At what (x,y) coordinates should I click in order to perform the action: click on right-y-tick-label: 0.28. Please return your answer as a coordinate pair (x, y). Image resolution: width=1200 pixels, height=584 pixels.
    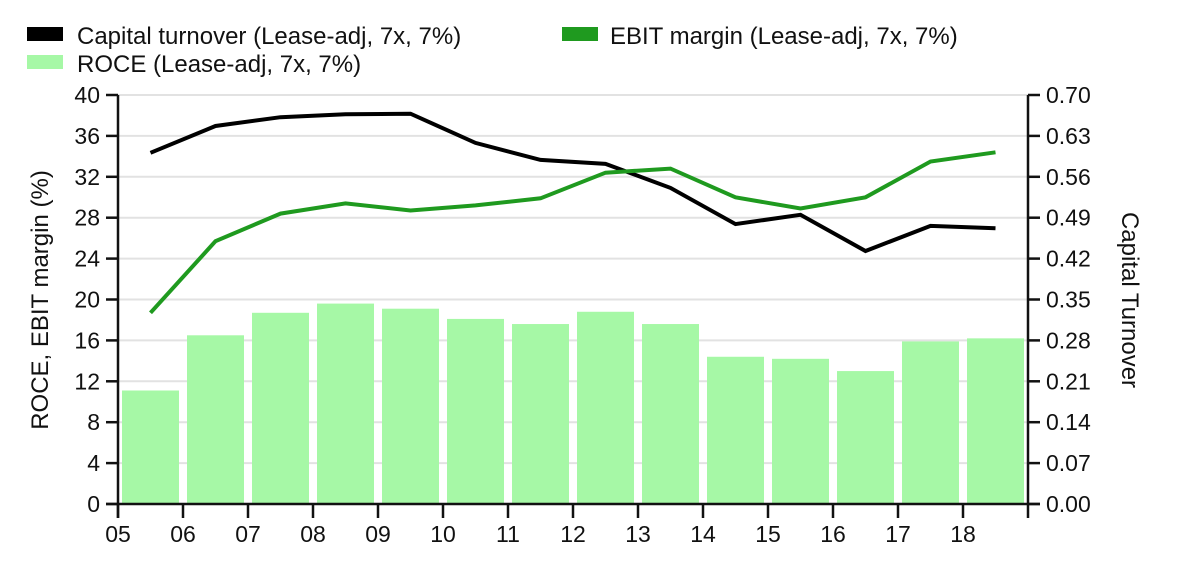
    Looking at the image, I should click on (1068, 340).